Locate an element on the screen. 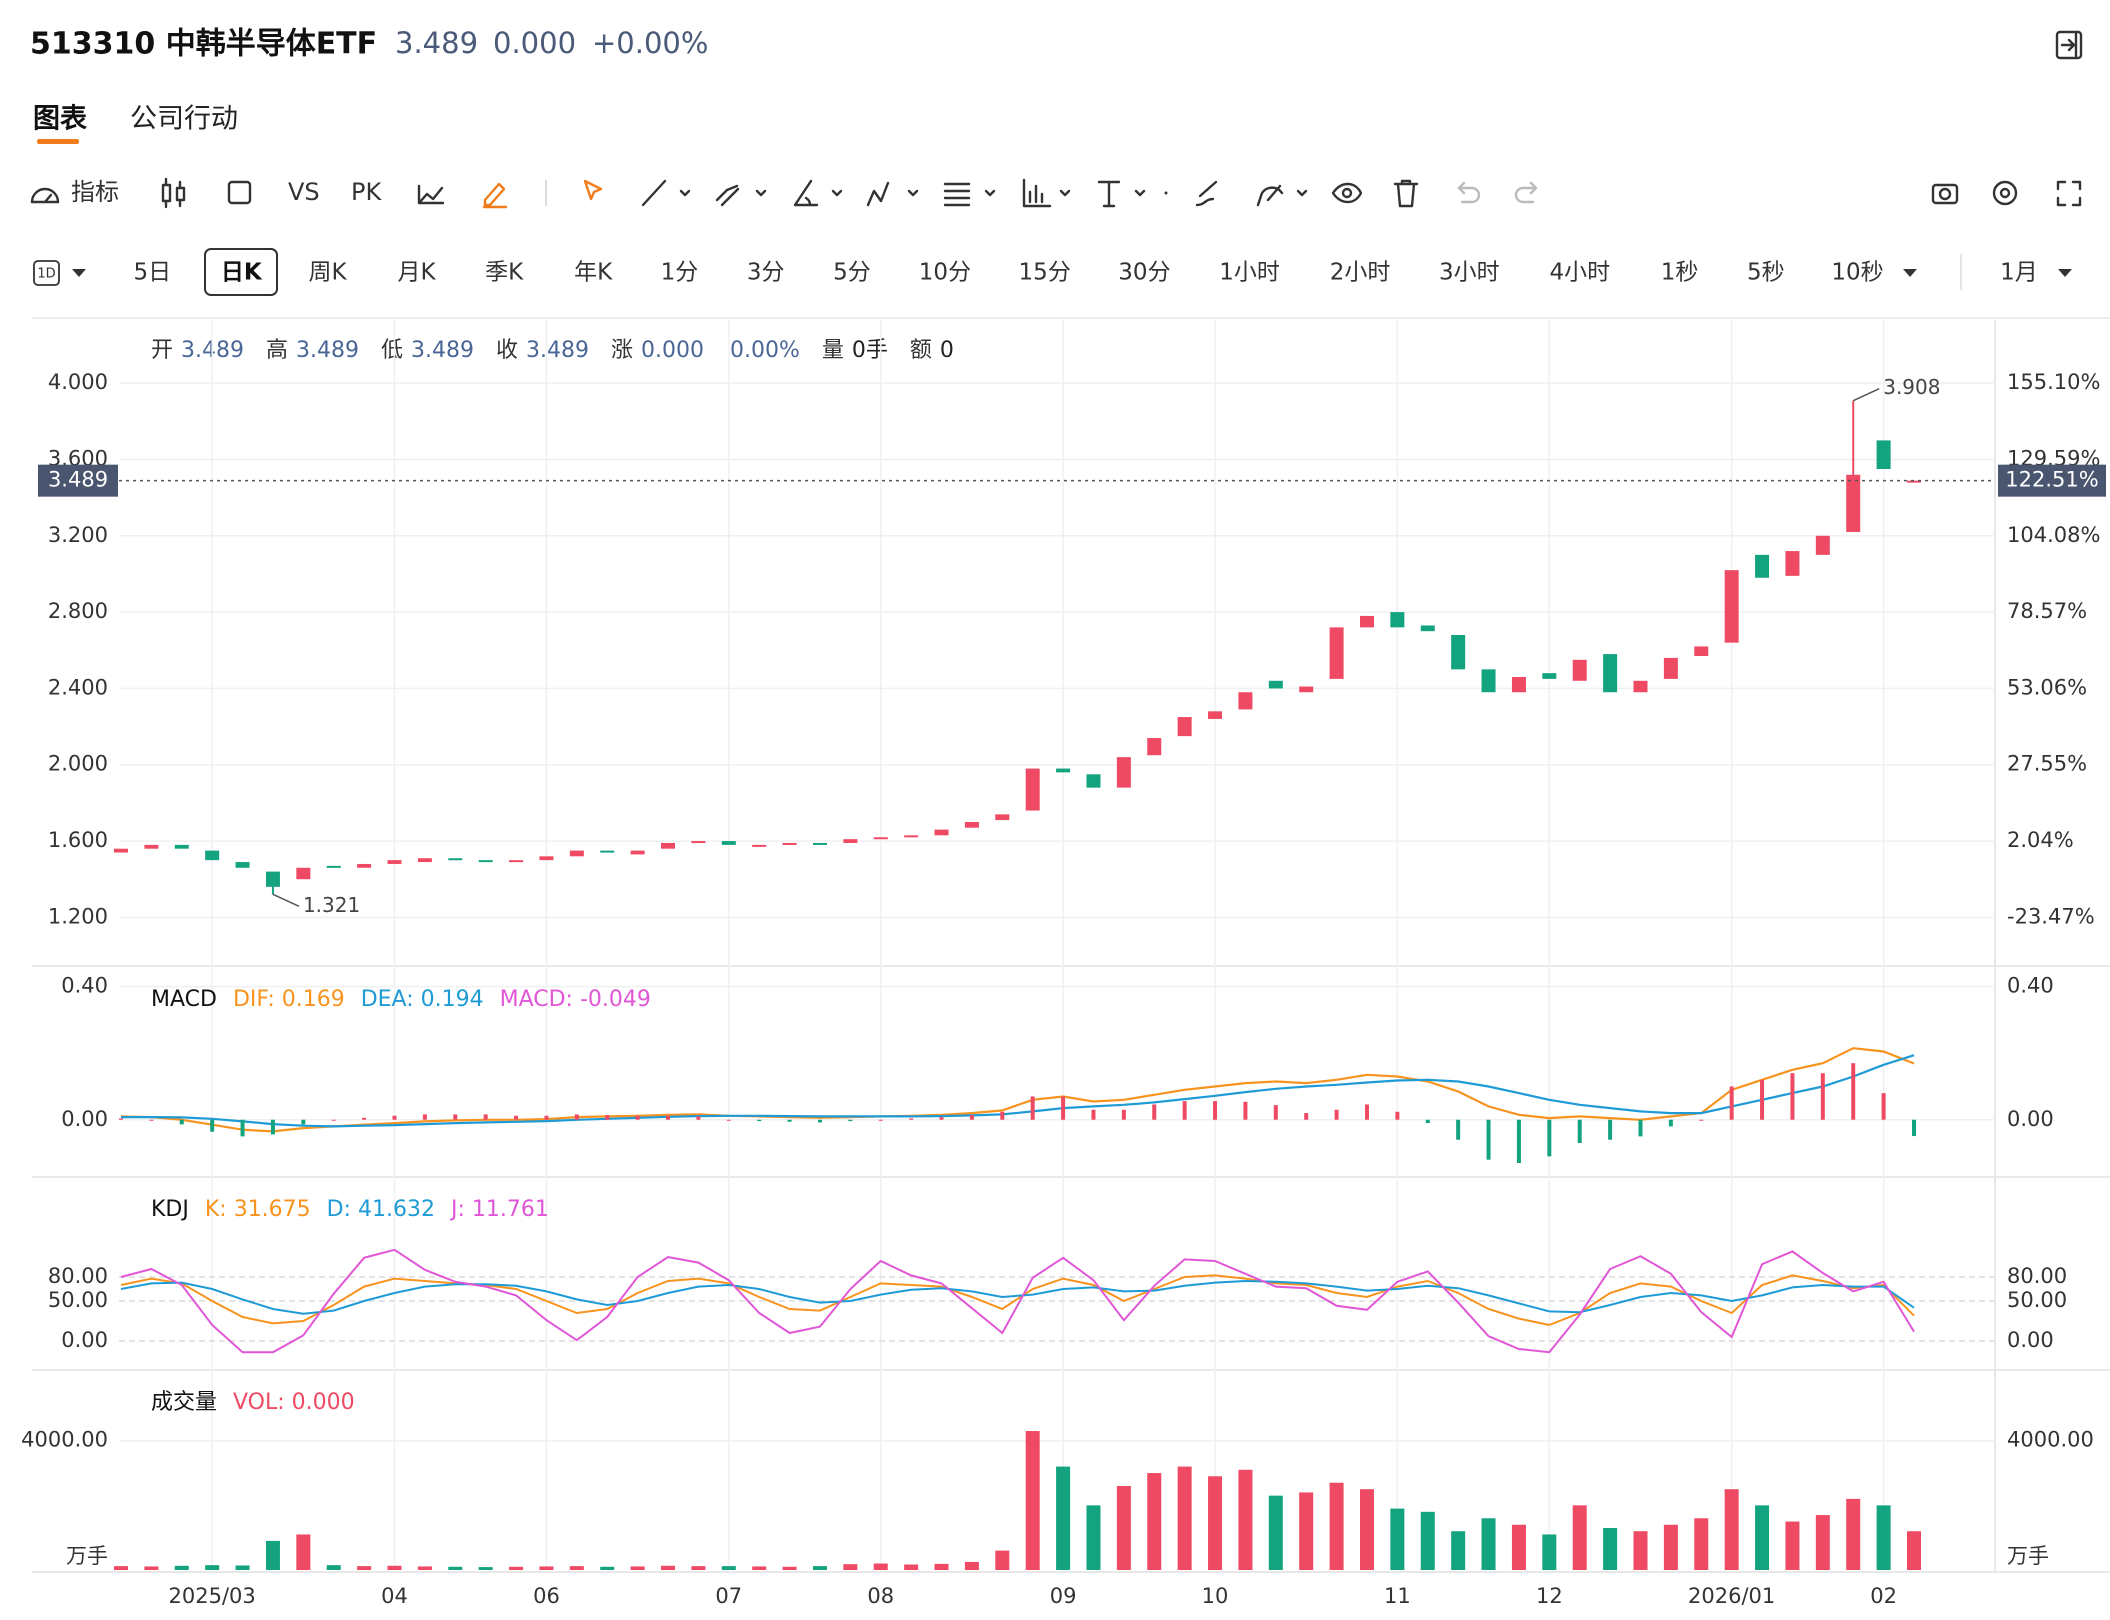  period-button: 5秒 is located at coordinates (1766, 273).